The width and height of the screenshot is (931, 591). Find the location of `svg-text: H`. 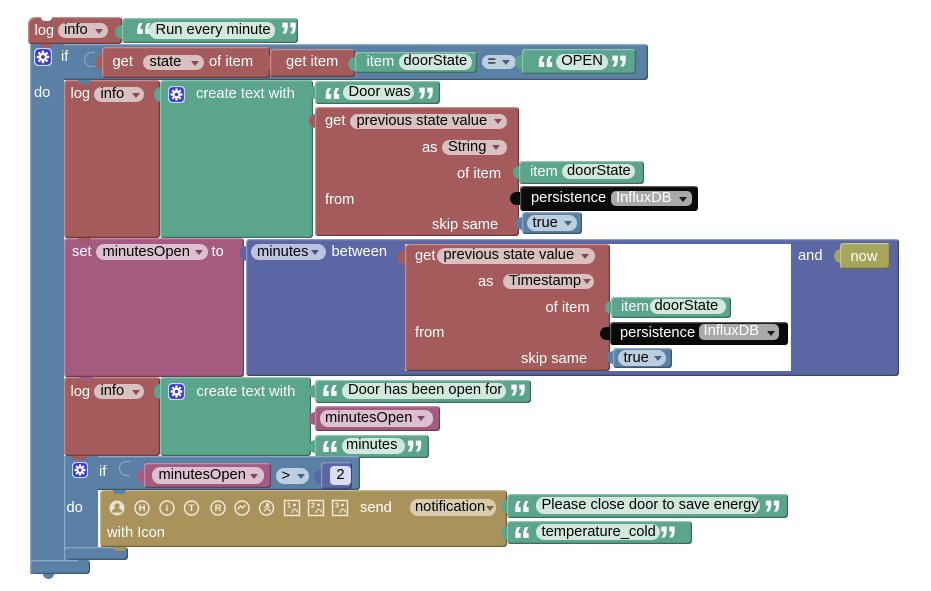

svg-text: H is located at coordinates (142, 508).